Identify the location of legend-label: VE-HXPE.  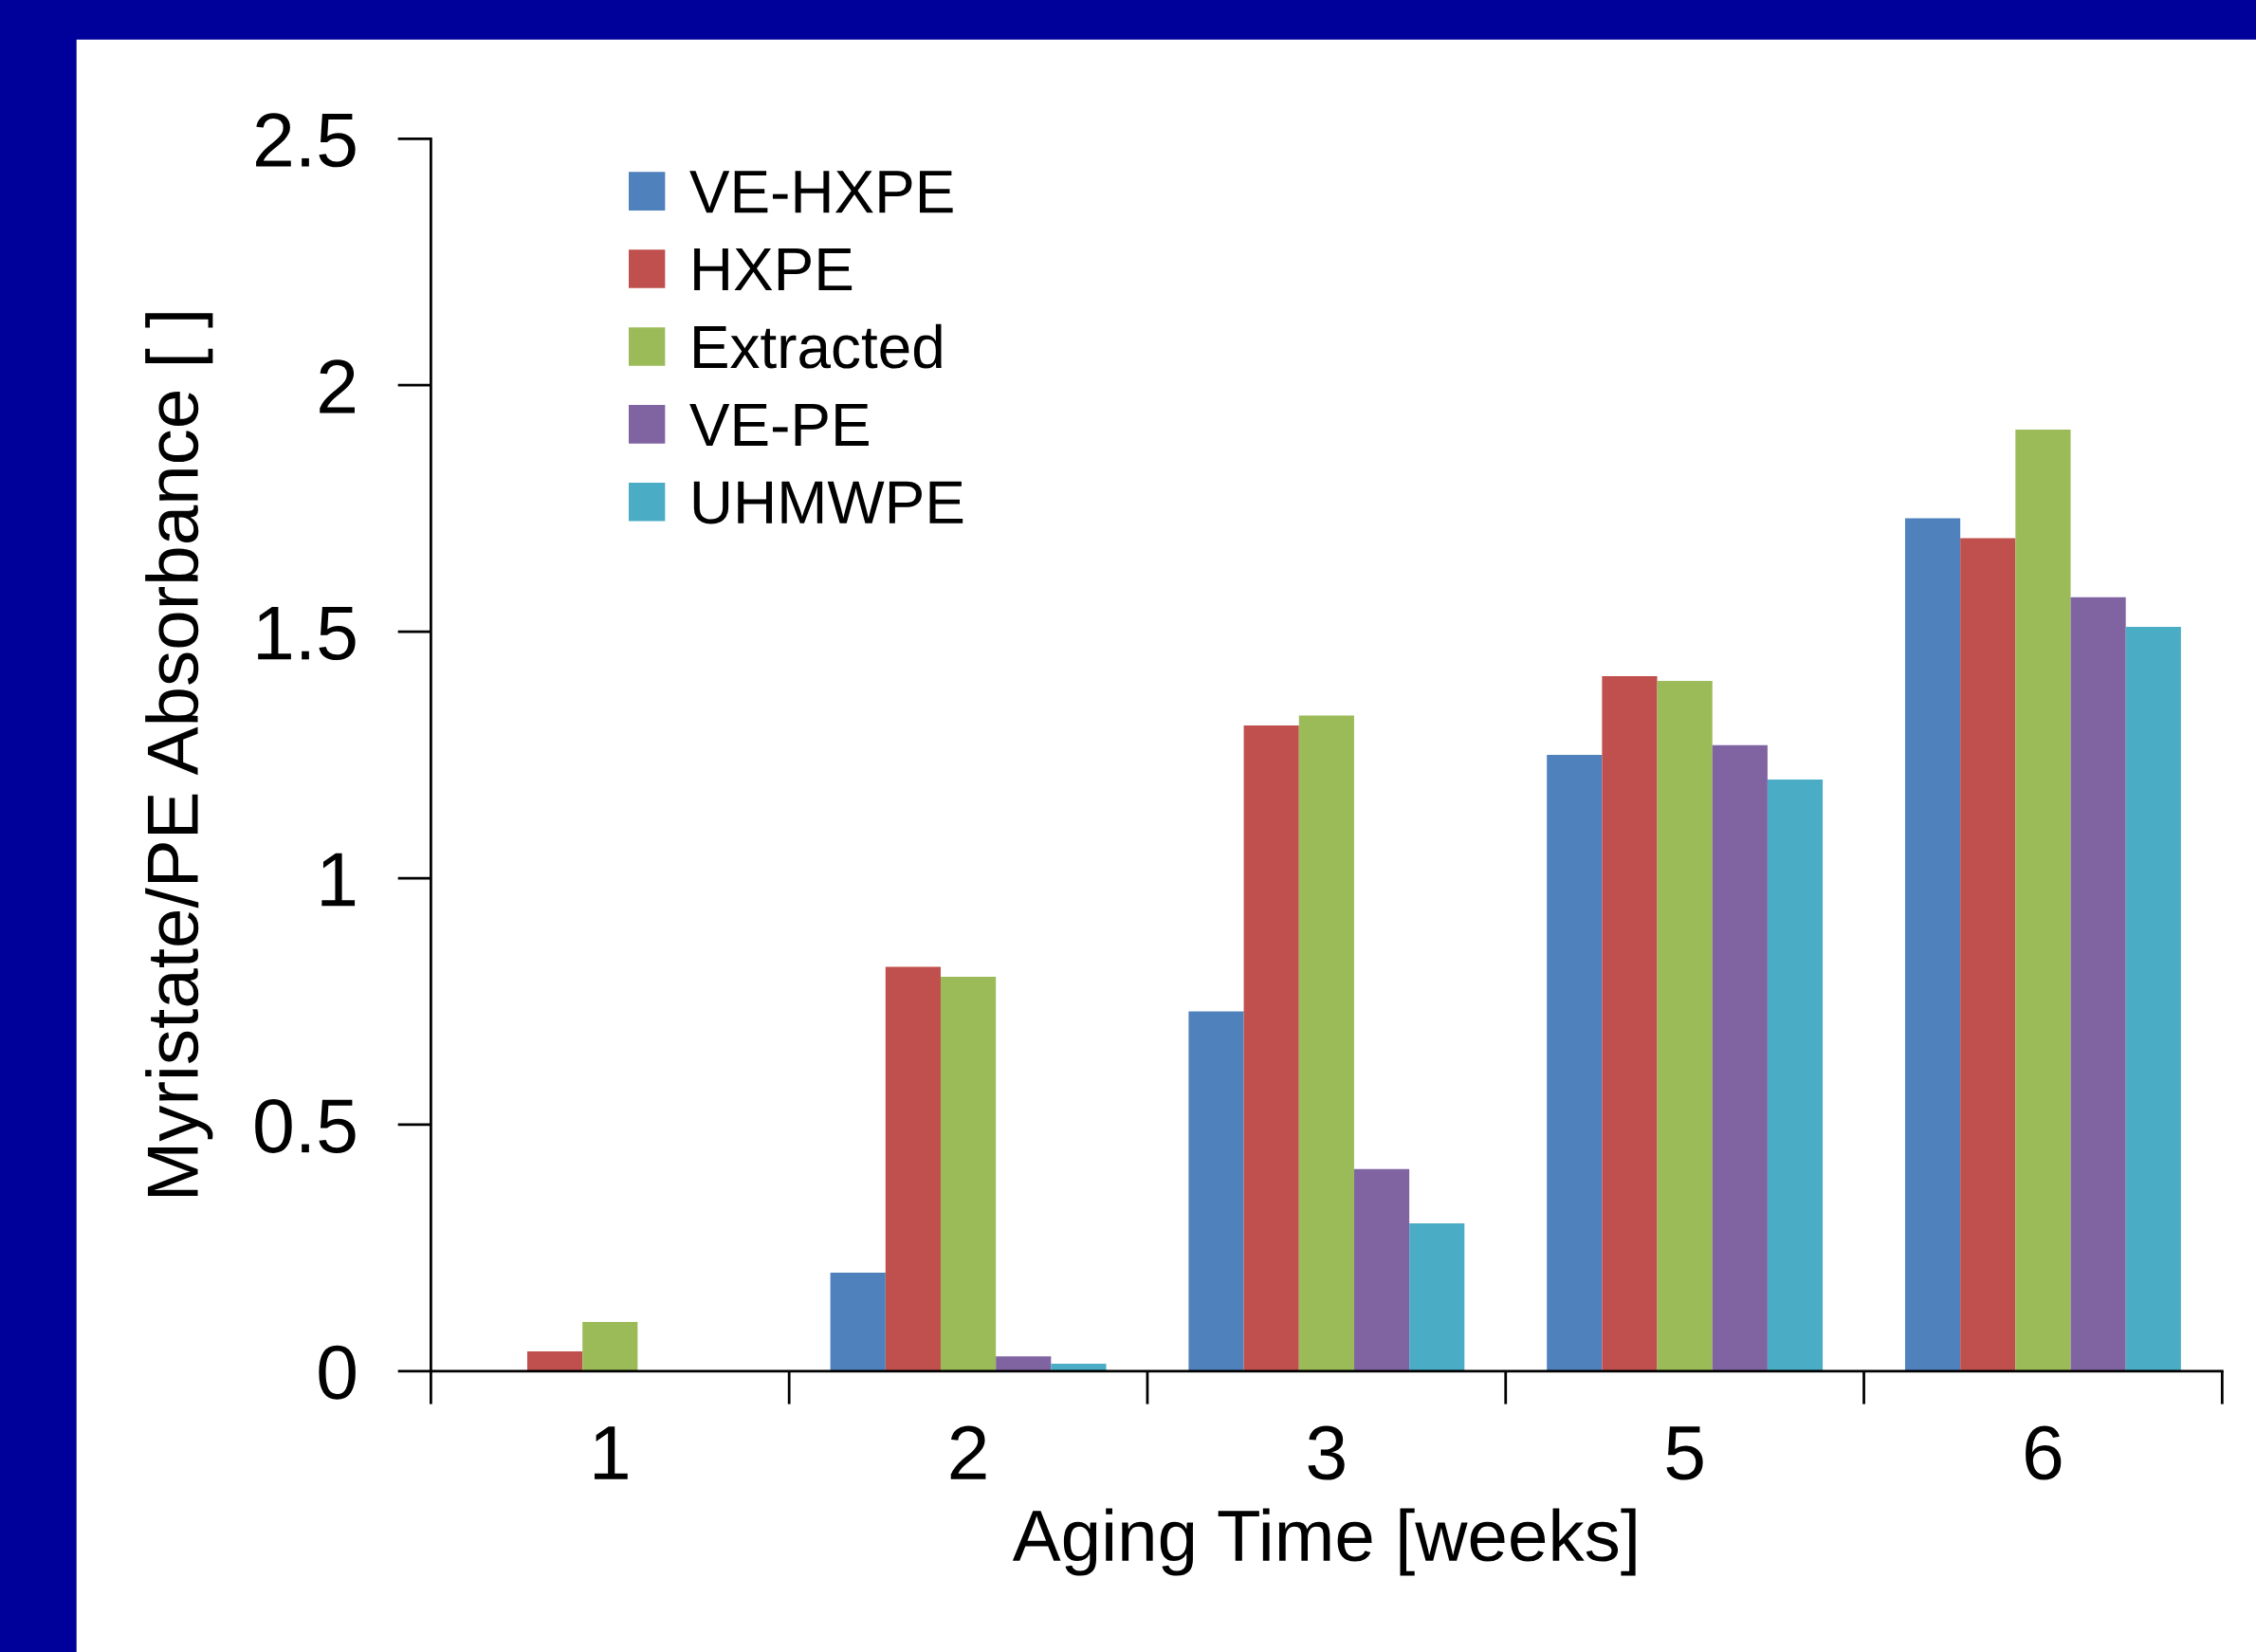
(821, 192).